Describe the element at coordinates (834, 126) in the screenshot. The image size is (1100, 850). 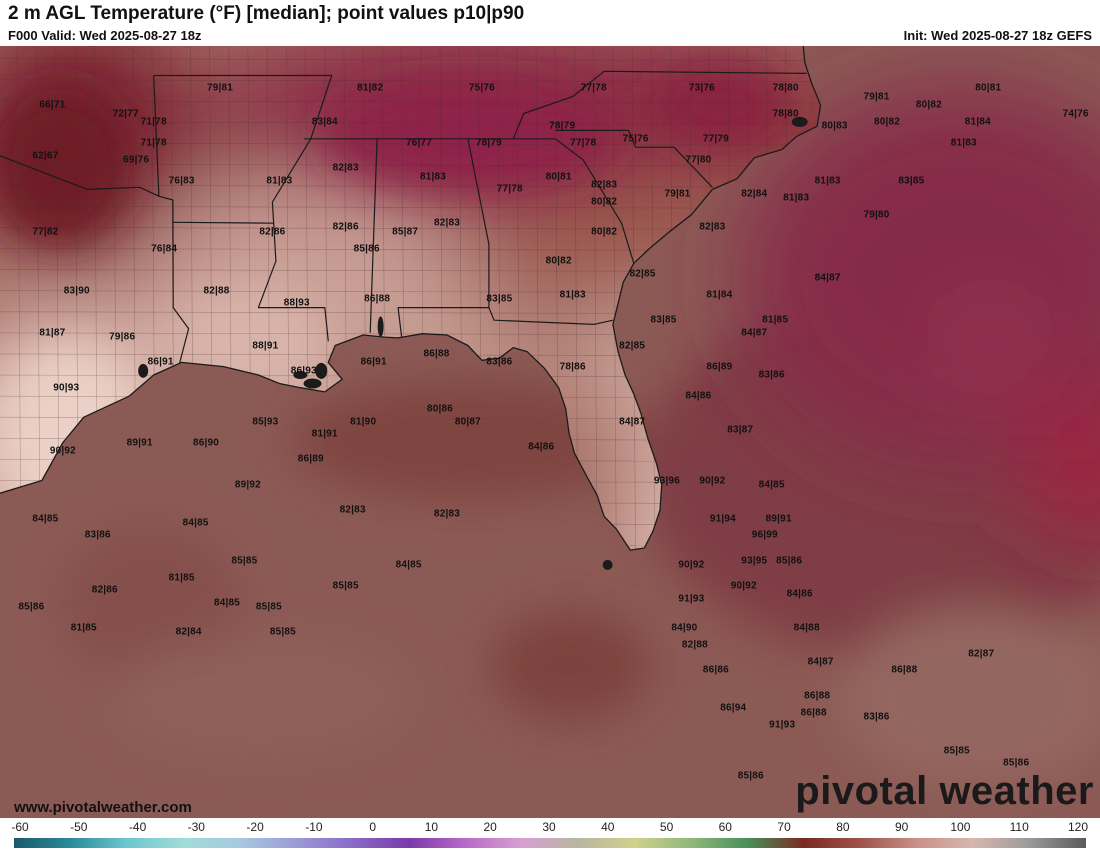
I see `point-value-label: 80|83` at that location.